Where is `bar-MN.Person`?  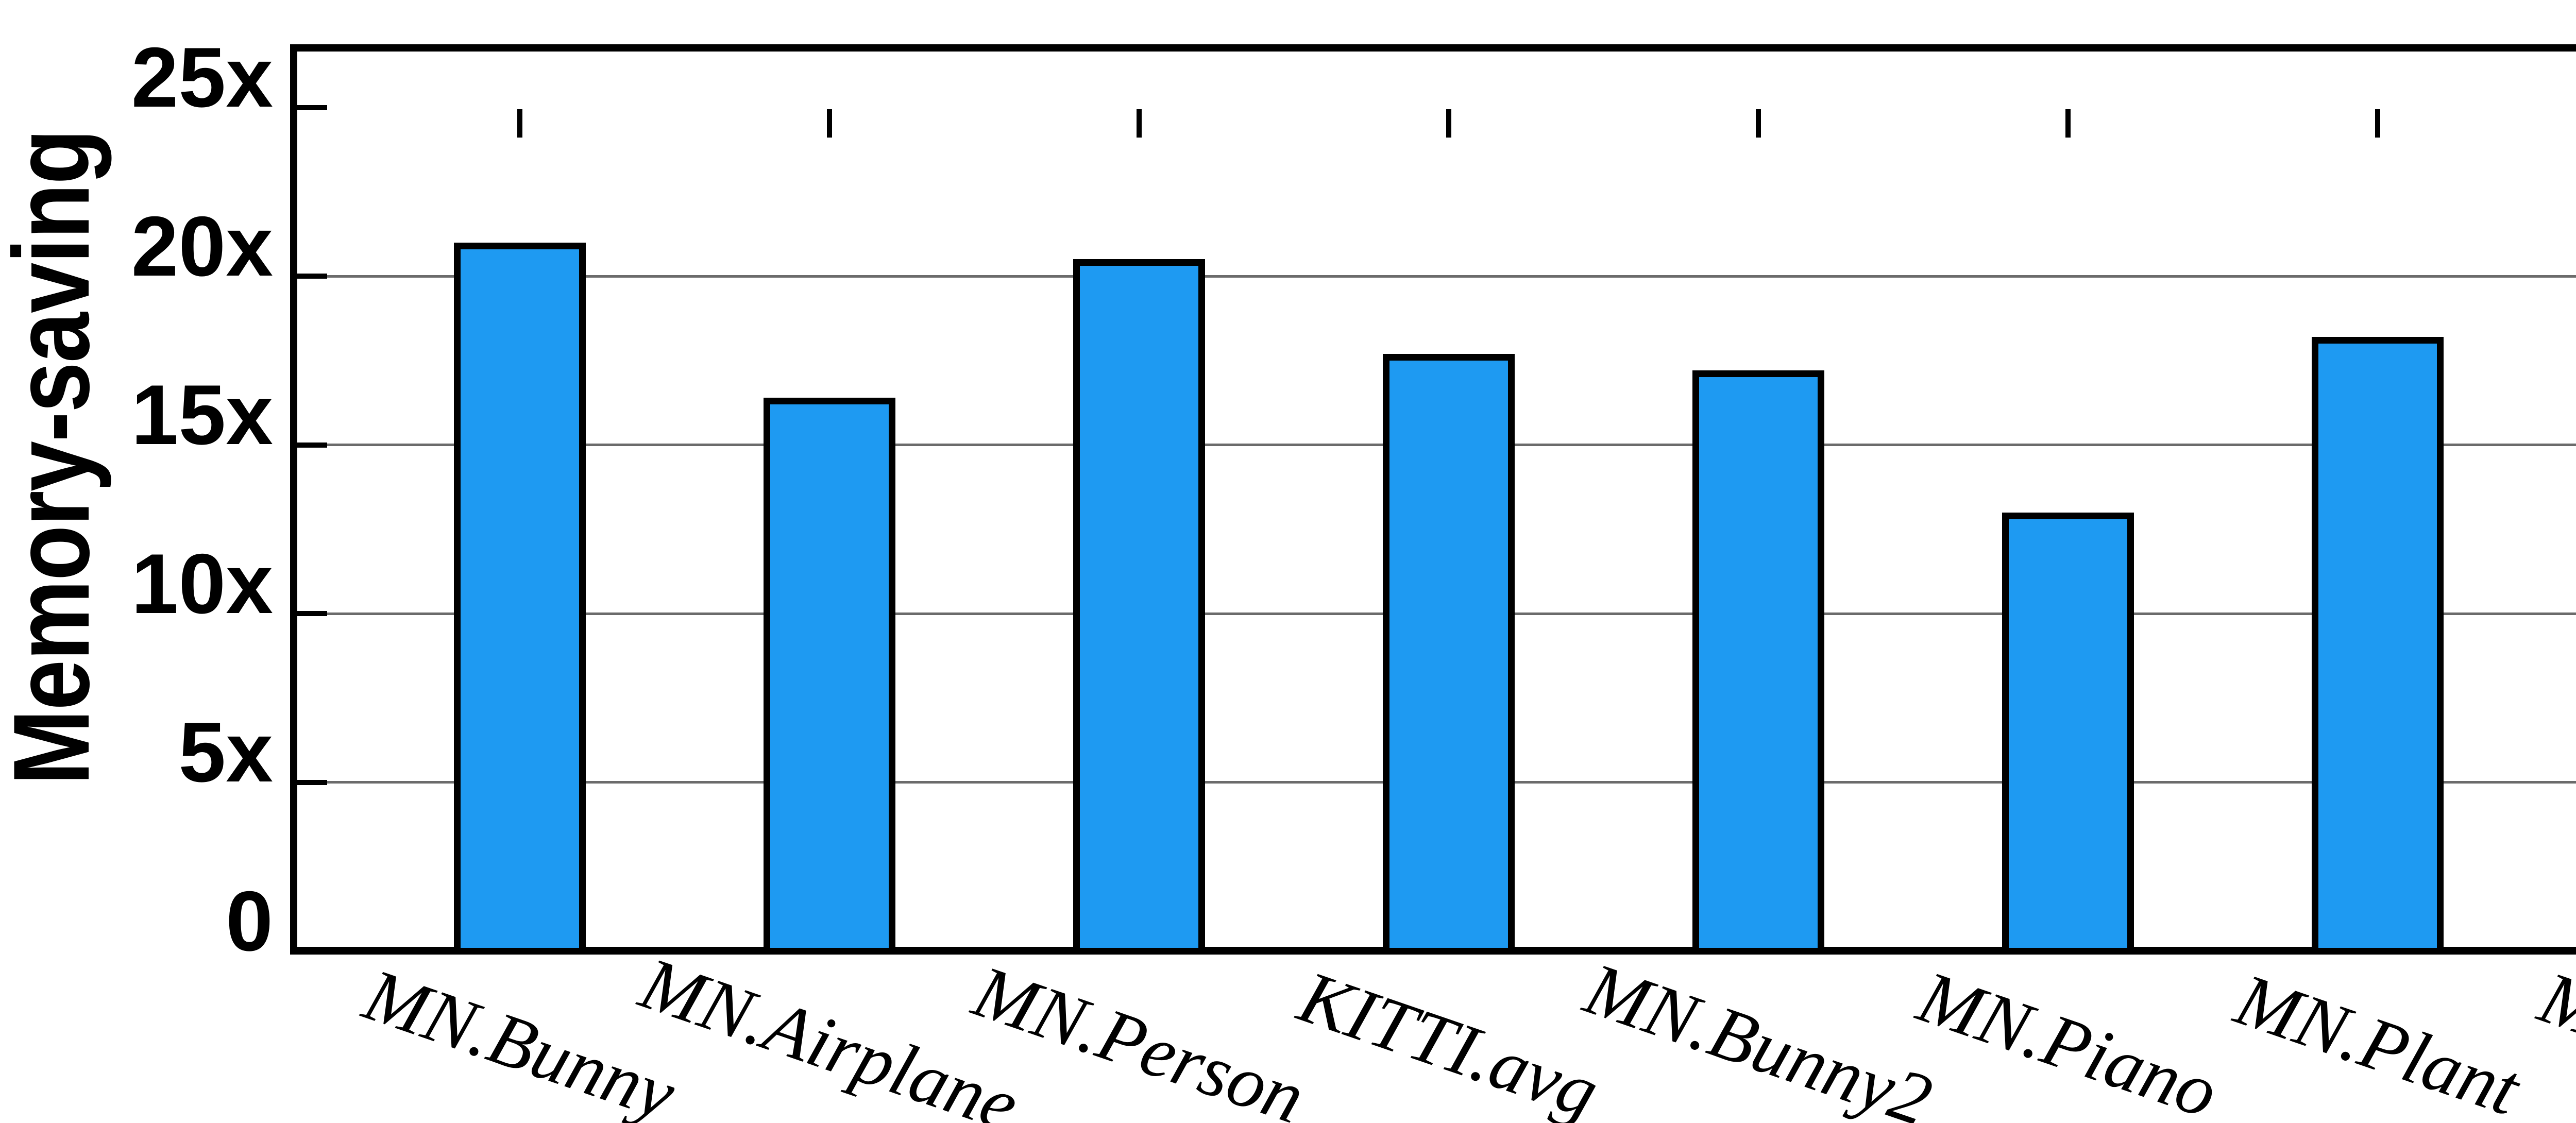 bar-MN.Person is located at coordinates (1139, 607).